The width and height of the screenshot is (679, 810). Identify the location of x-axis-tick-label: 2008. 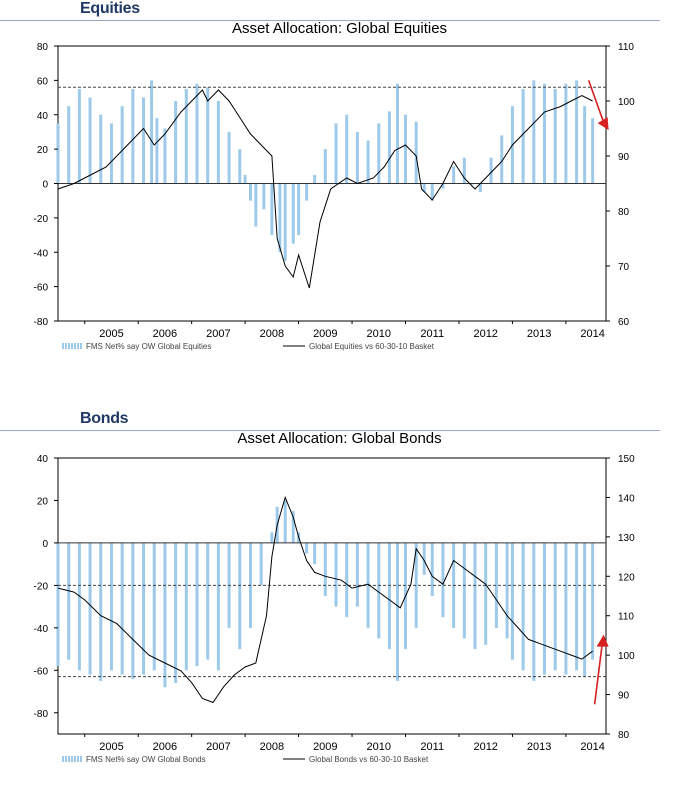
(272, 747).